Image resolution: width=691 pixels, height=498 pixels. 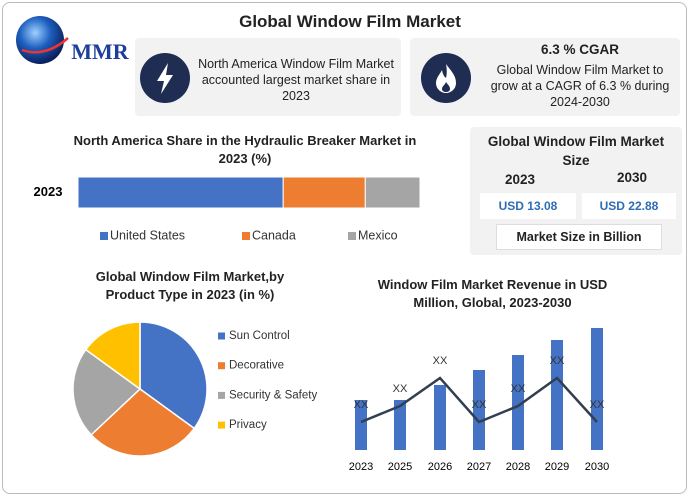 What do you see at coordinates (45, 45) in the screenshot?
I see `logo-swoosh` at bounding box center [45, 45].